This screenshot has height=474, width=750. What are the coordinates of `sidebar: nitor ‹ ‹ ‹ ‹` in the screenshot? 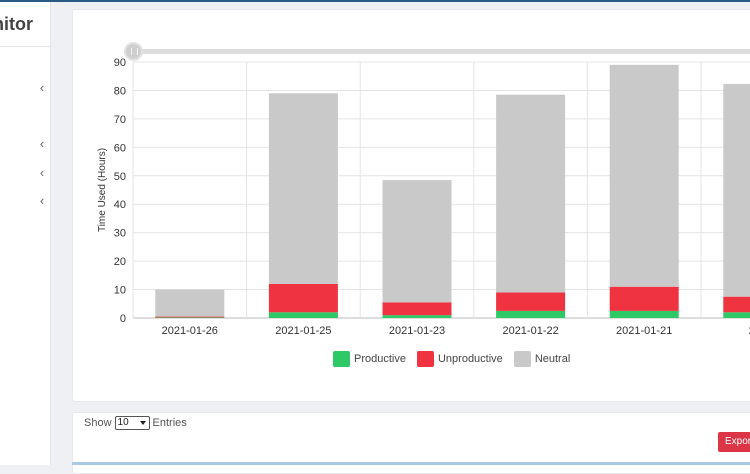 It's located at (25, 233).